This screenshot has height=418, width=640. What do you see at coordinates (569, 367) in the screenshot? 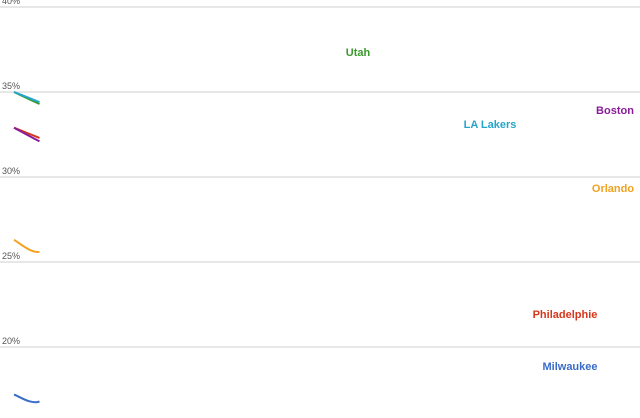
I see `series-label: Milwaukee` at bounding box center [569, 367].